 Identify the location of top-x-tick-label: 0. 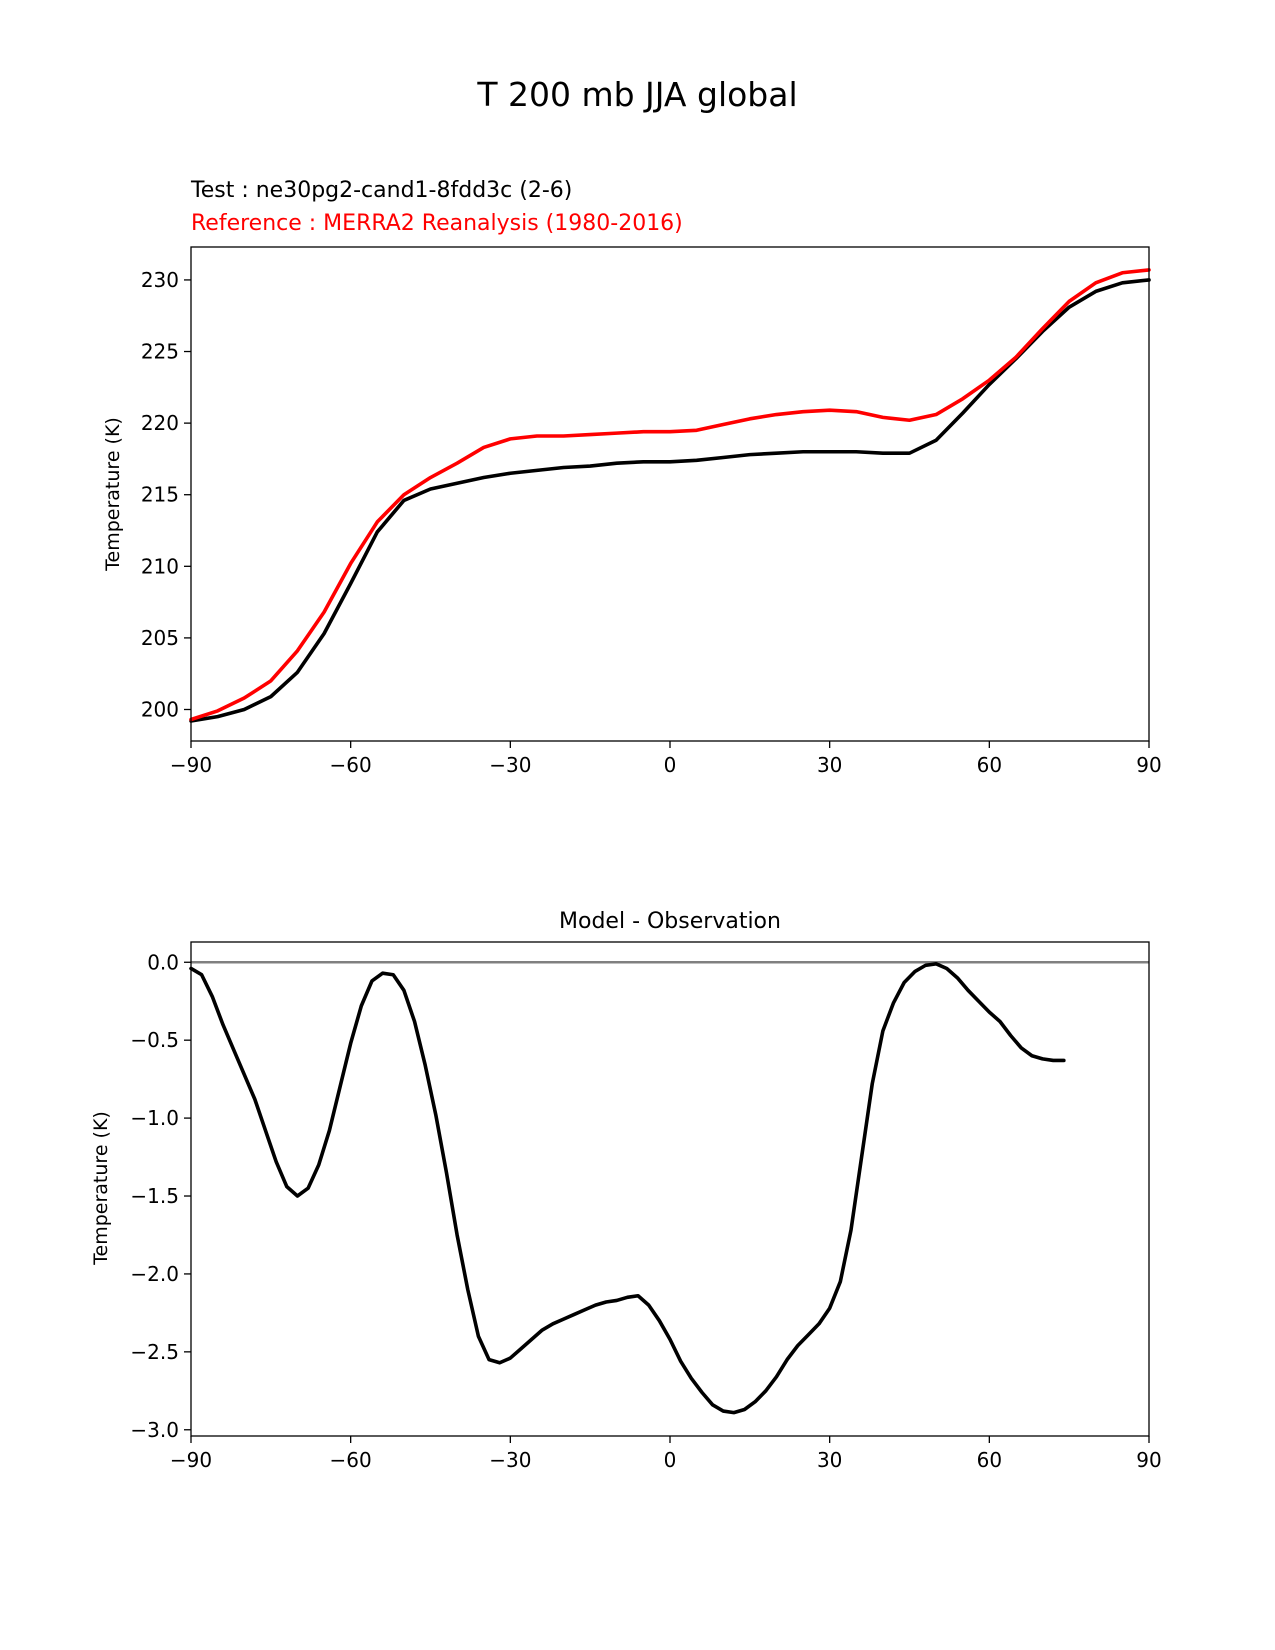
(670, 765).